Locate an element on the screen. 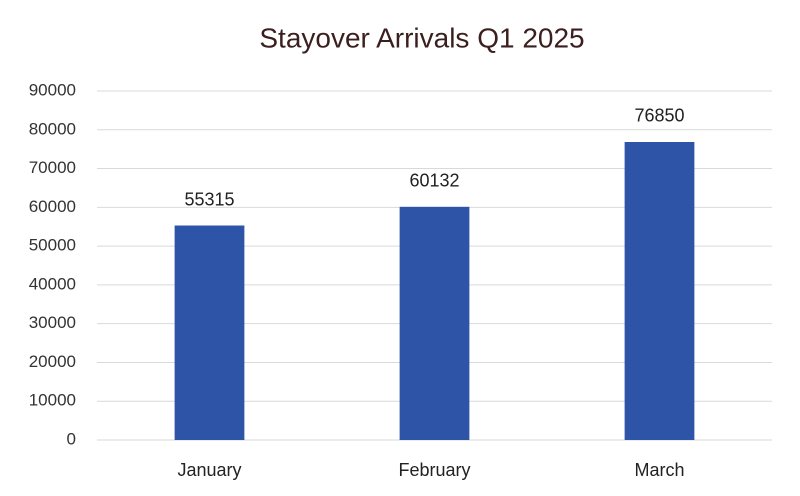  data-label: 55315 is located at coordinates (209, 199).